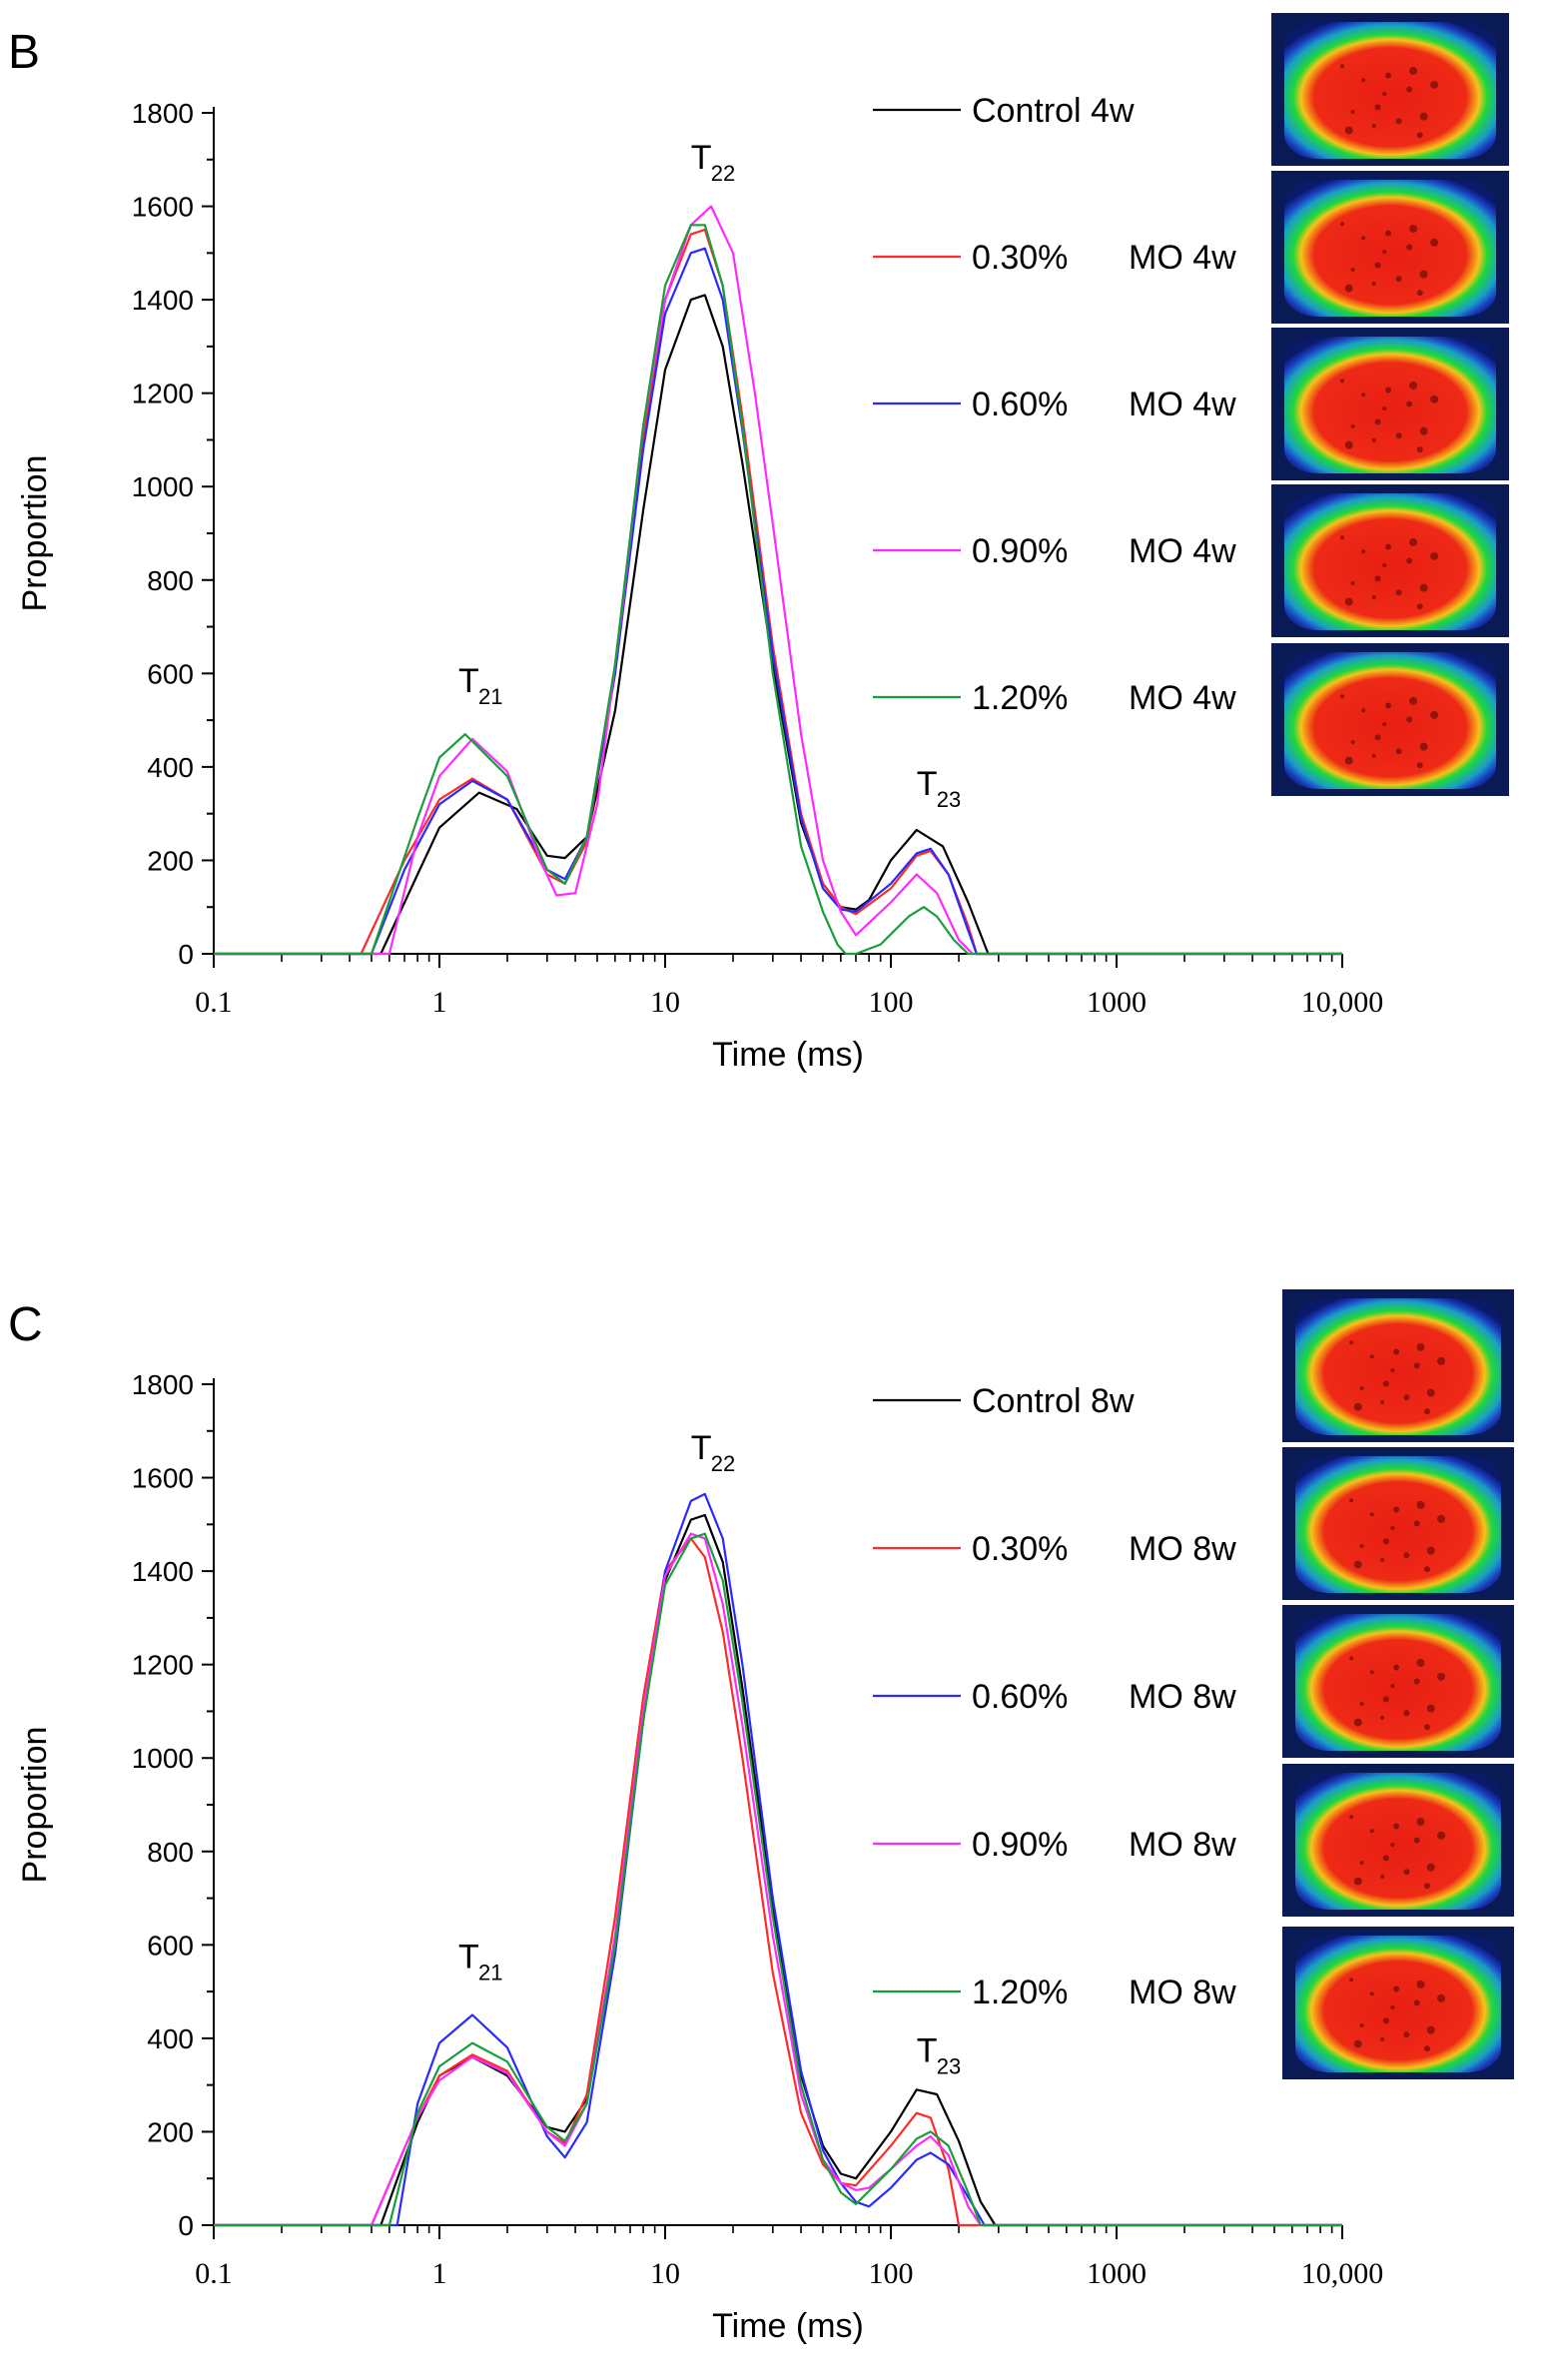 Image resolution: width=1541 pixels, height=2380 pixels. I want to click on y-tick-label: 1200, so click(163, 394).